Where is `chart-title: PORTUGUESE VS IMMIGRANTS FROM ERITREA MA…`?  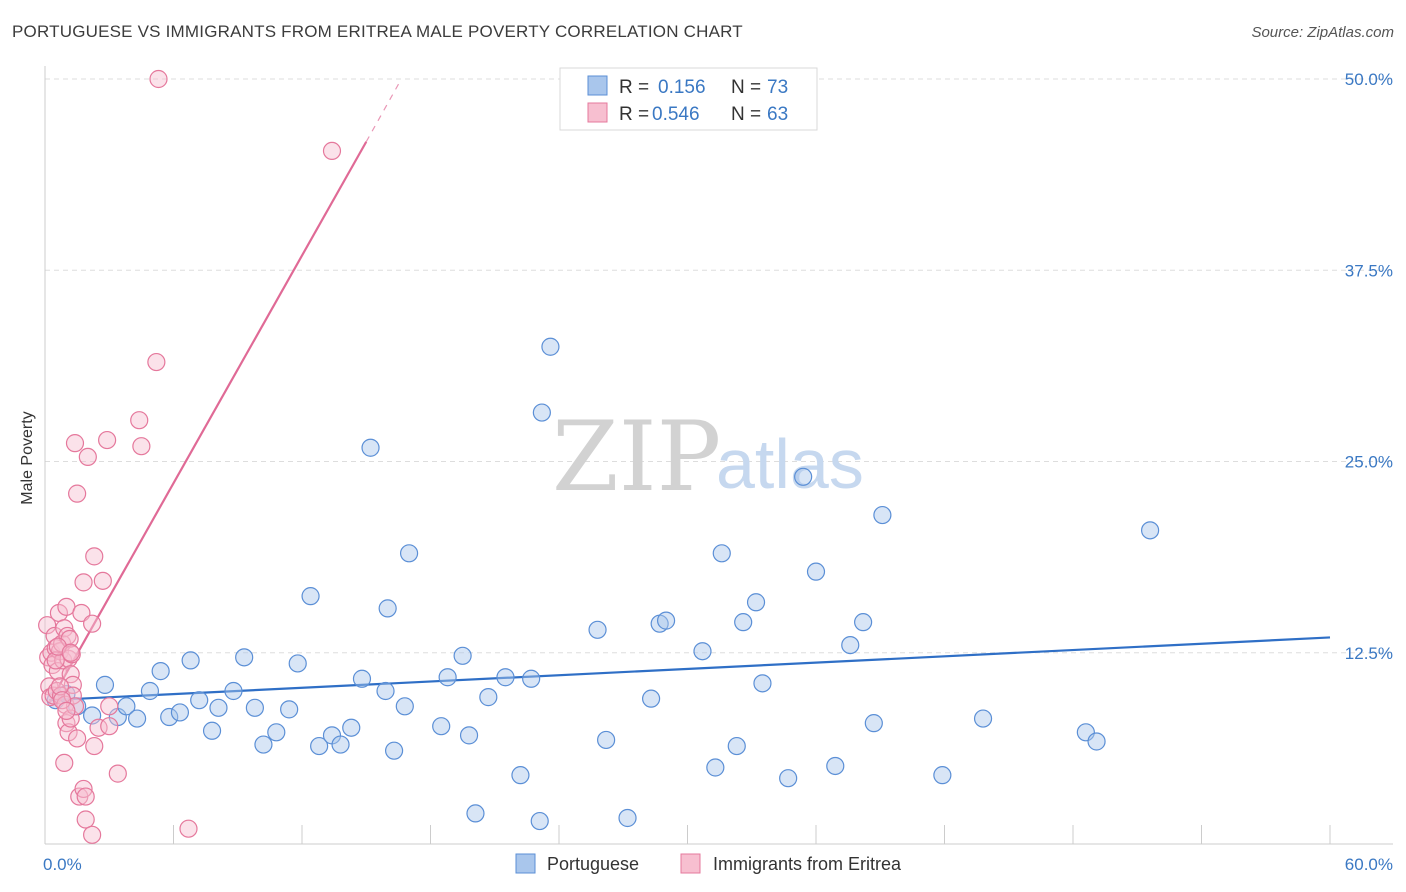 chart-title: PORTUGUESE VS IMMIGRANTS FROM ERITREA MA… is located at coordinates (377, 31).